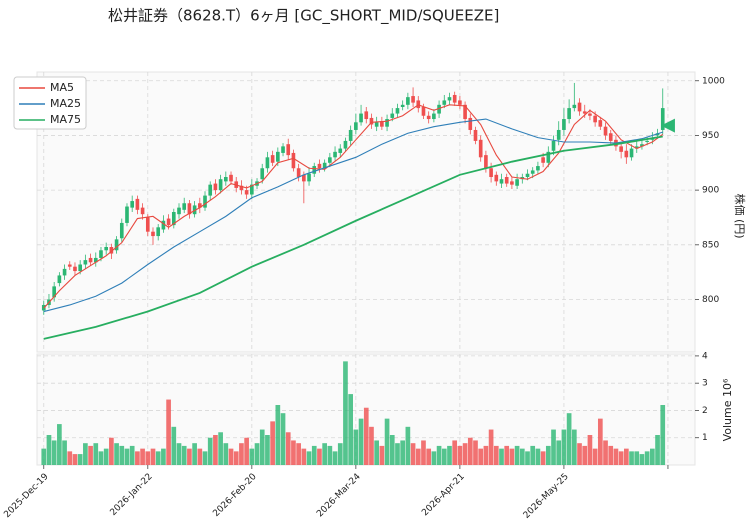 This screenshot has height=526, width=752. Describe the element at coordinates (740, 215) in the screenshot. I see `y-axis-label: 株価 (円)` at that location.